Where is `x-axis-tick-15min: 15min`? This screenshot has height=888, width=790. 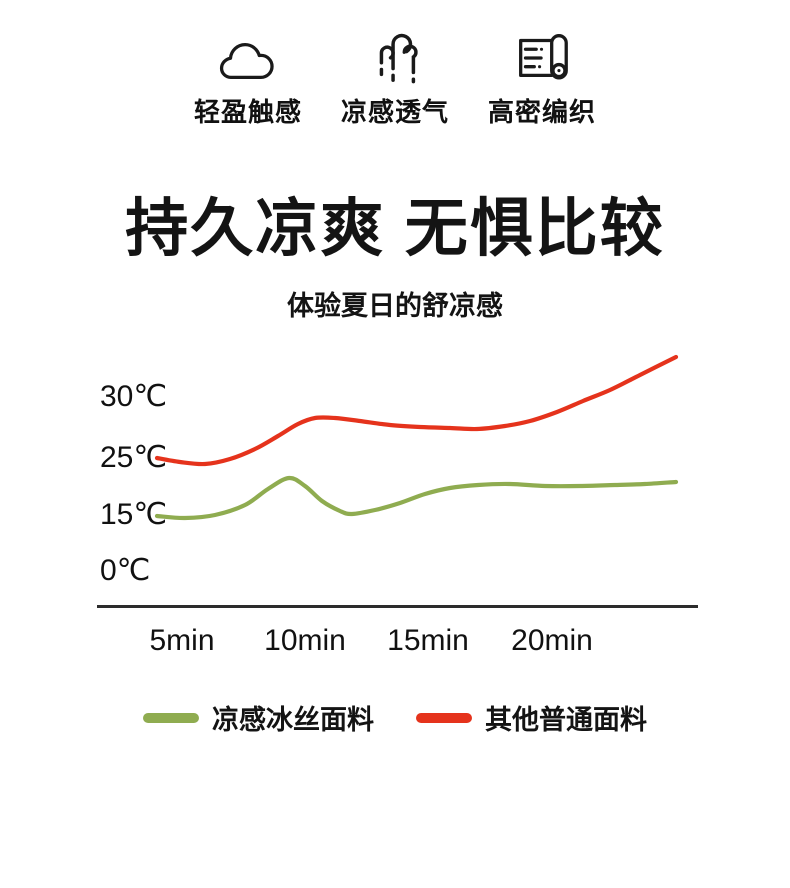
x-axis-tick-15min: 15min is located at coordinates (428, 640).